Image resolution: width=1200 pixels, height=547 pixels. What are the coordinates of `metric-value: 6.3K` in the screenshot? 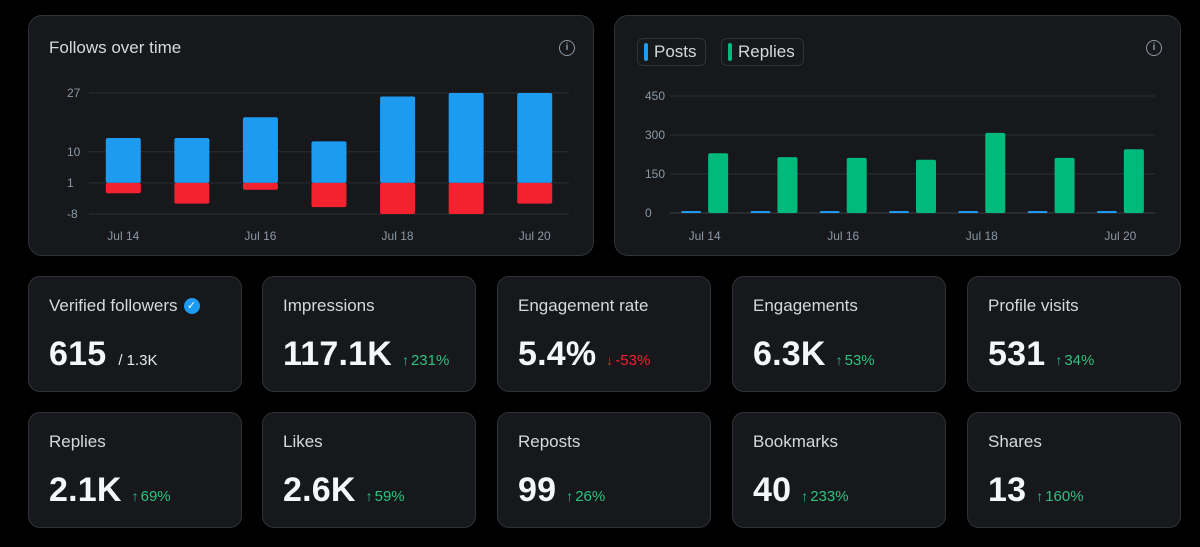 It's located at (789, 354).